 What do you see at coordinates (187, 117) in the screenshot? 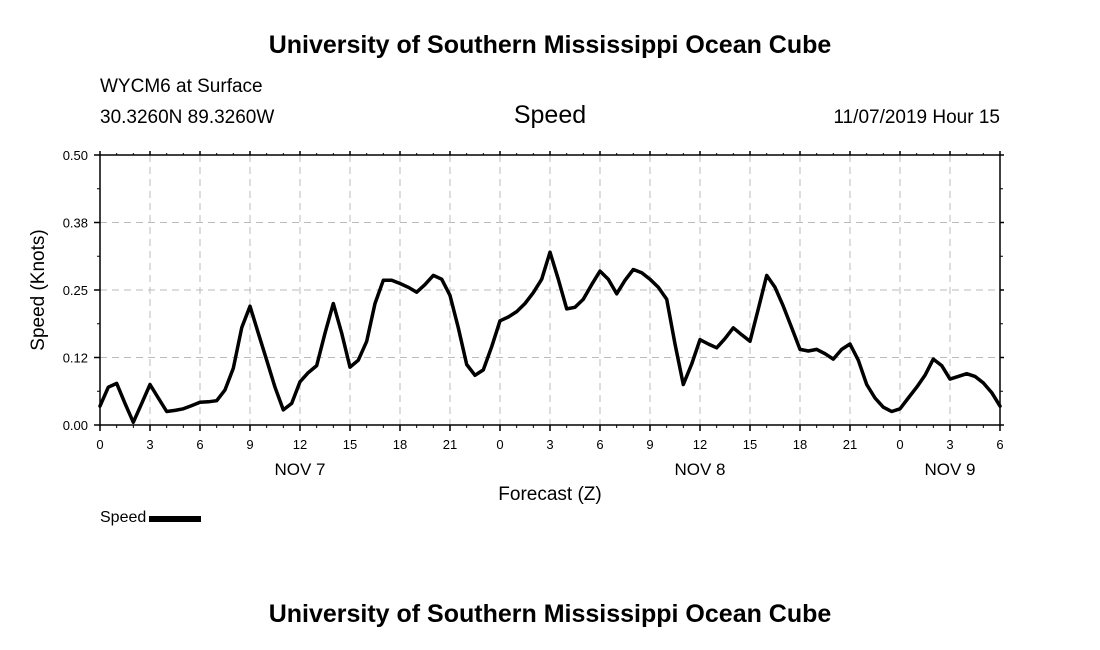
I see `station-coordinates: 30.3260N 89.3260W` at bounding box center [187, 117].